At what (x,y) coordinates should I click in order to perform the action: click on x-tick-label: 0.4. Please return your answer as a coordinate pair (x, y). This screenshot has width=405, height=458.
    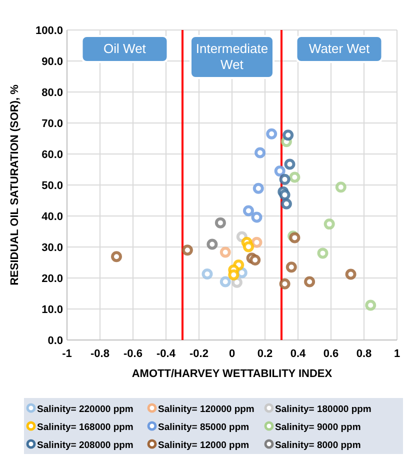
    Looking at the image, I should click on (298, 354).